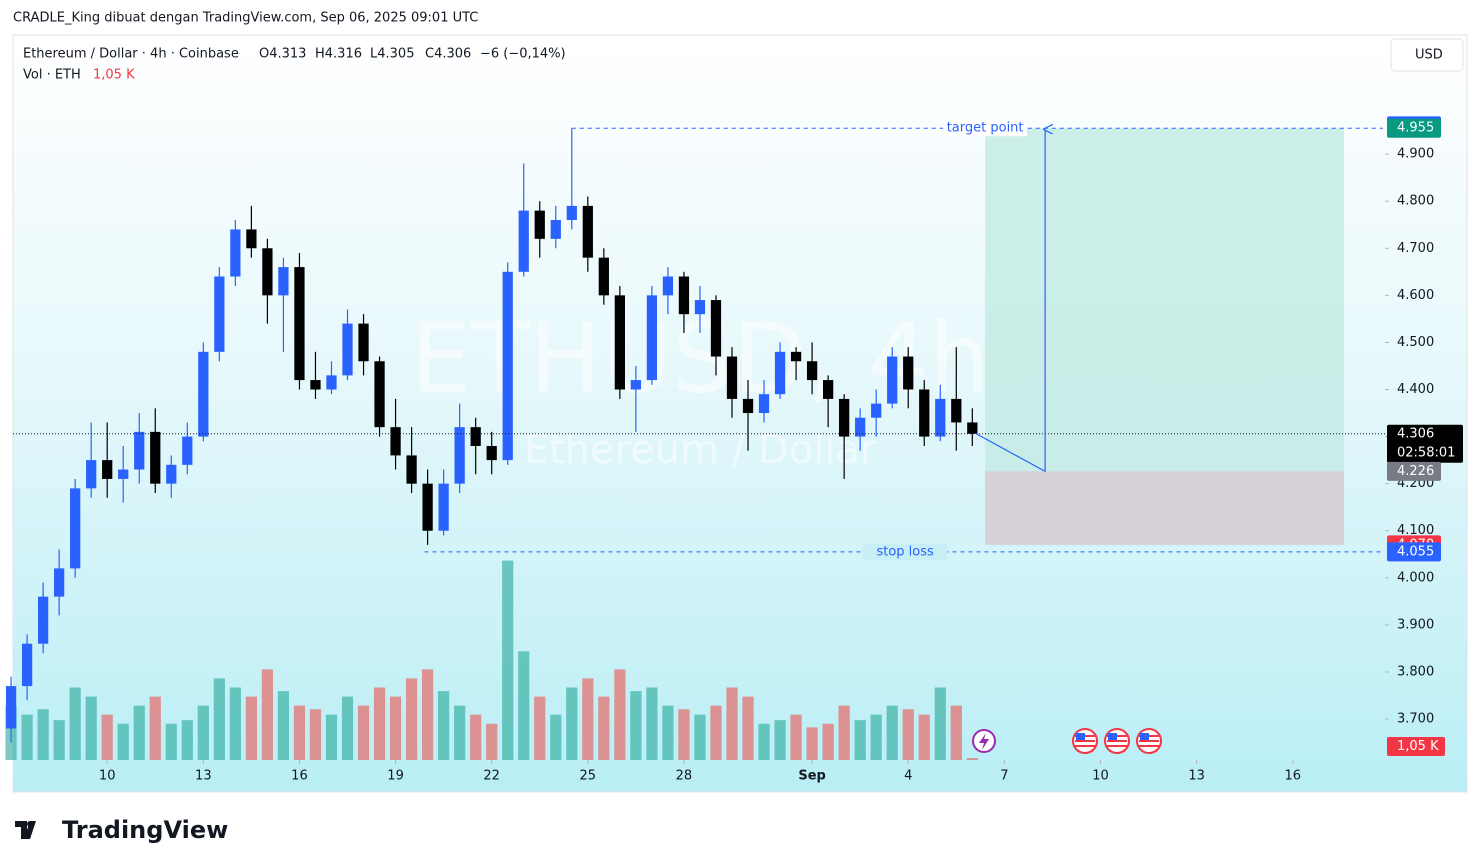 This screenshot has height=868, width=1481. Describe the element at coordinates (1292, 776) in the screenshot. I see `x-tick-label: 16` at that location.